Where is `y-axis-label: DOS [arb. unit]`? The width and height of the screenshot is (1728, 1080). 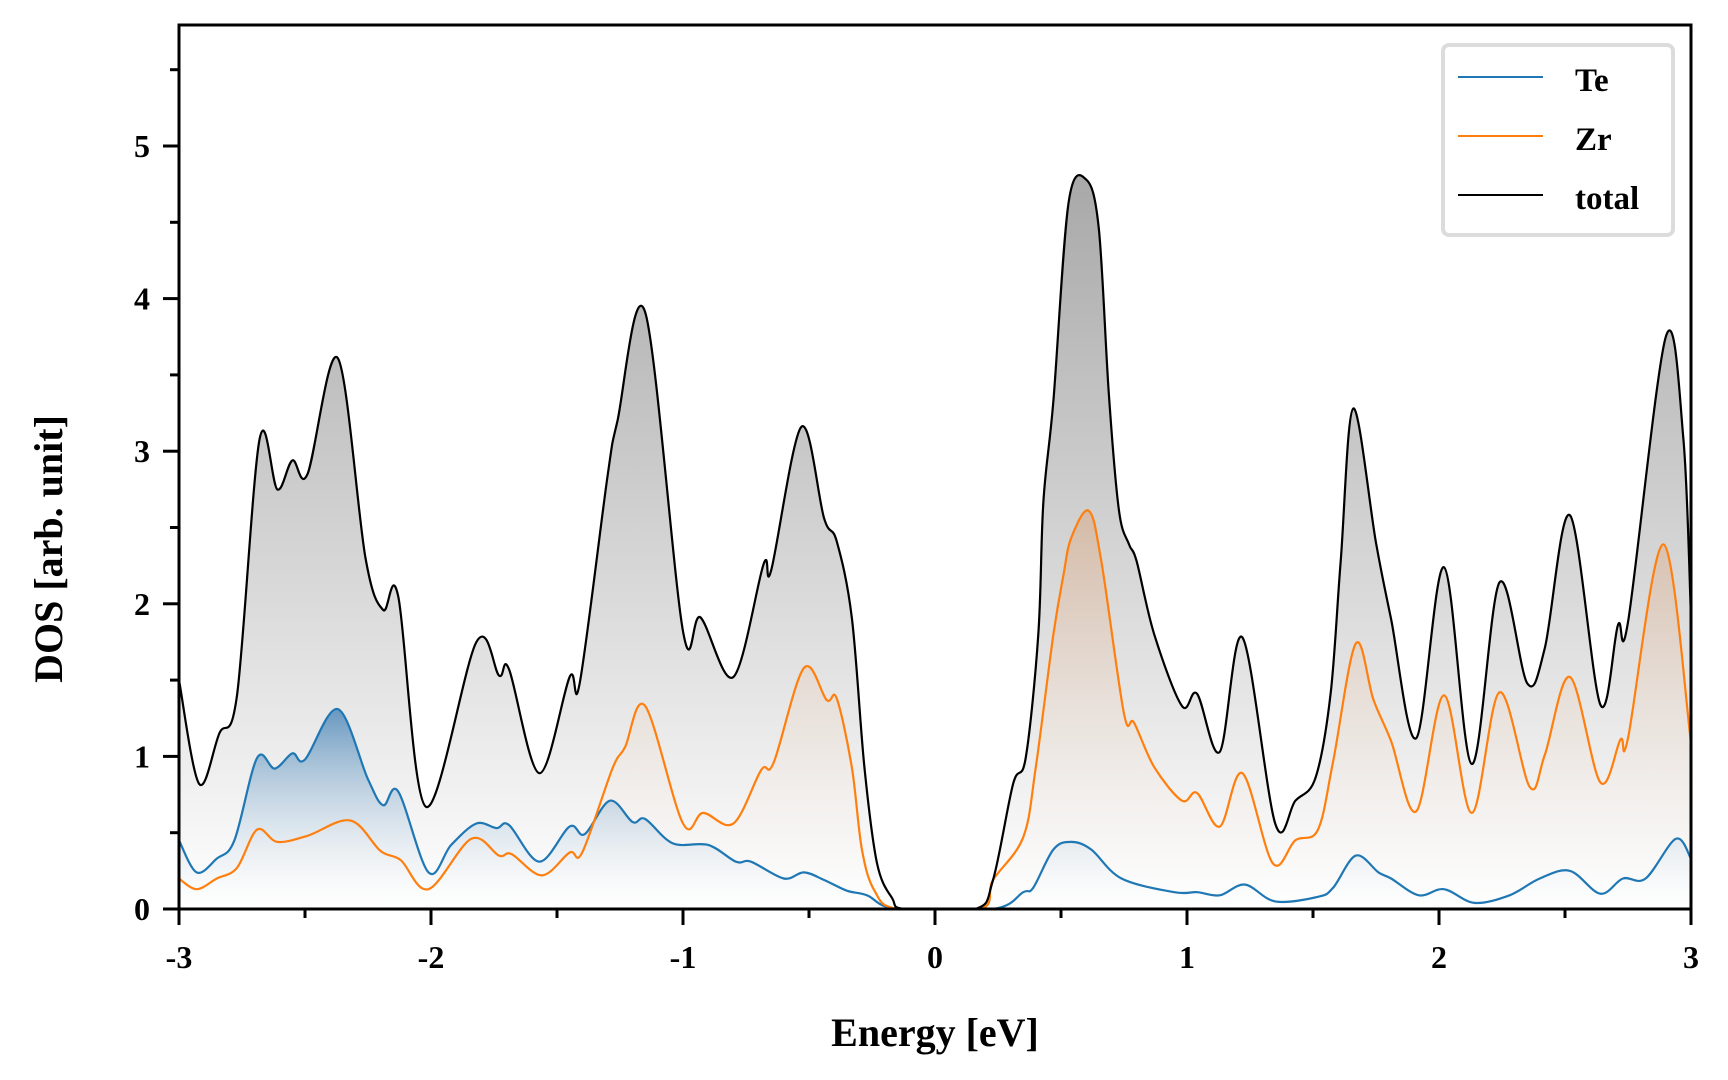
y-axis-label: DOS [arb. unit] is located at coordinates (48, 549).